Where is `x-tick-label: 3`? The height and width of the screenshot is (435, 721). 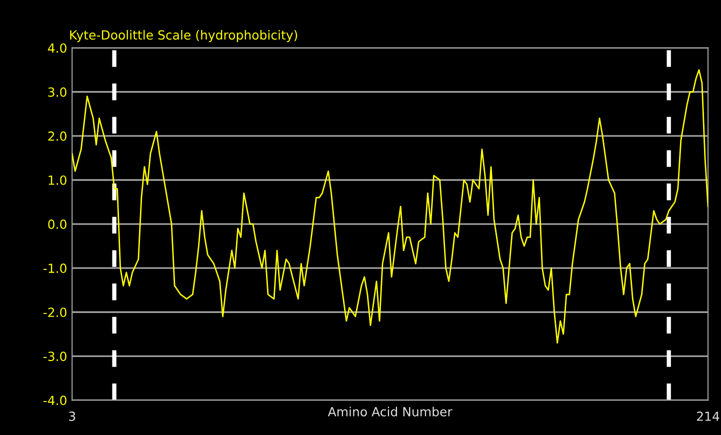 x-tick-label: 3 is located at coordinates (72, 416).